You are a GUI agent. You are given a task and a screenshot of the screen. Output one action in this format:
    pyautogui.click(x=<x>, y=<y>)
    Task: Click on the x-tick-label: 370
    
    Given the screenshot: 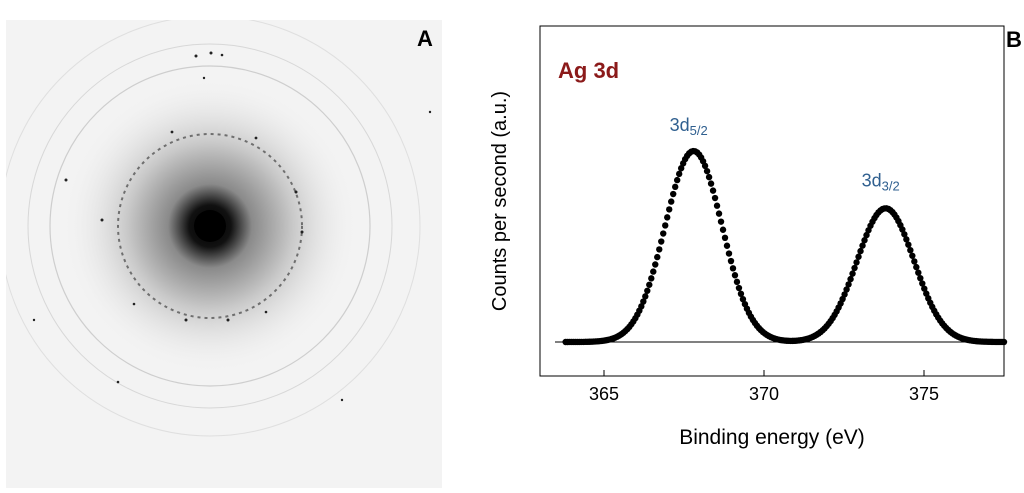 What is the action you would take?
    pyautogui.click(x=764, y=394)
    